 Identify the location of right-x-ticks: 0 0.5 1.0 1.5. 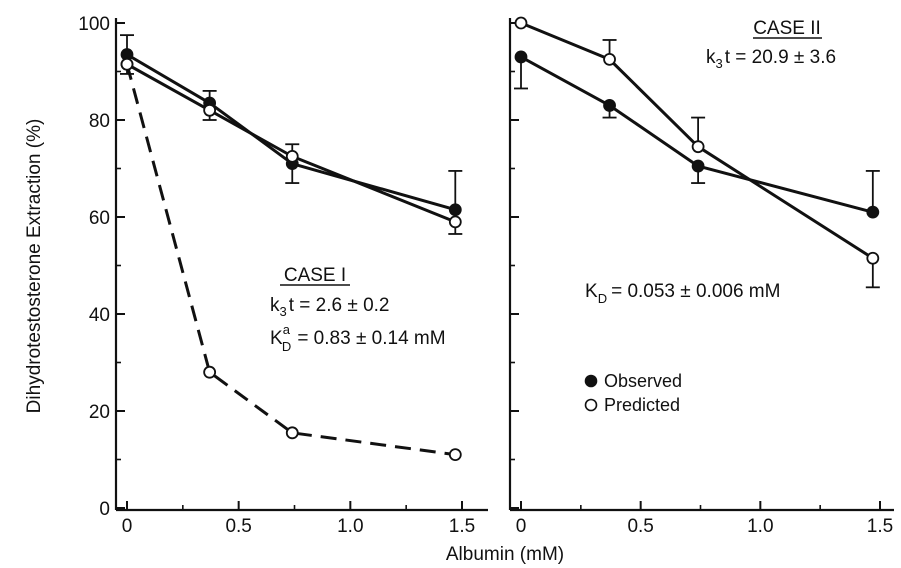
(704, 519).